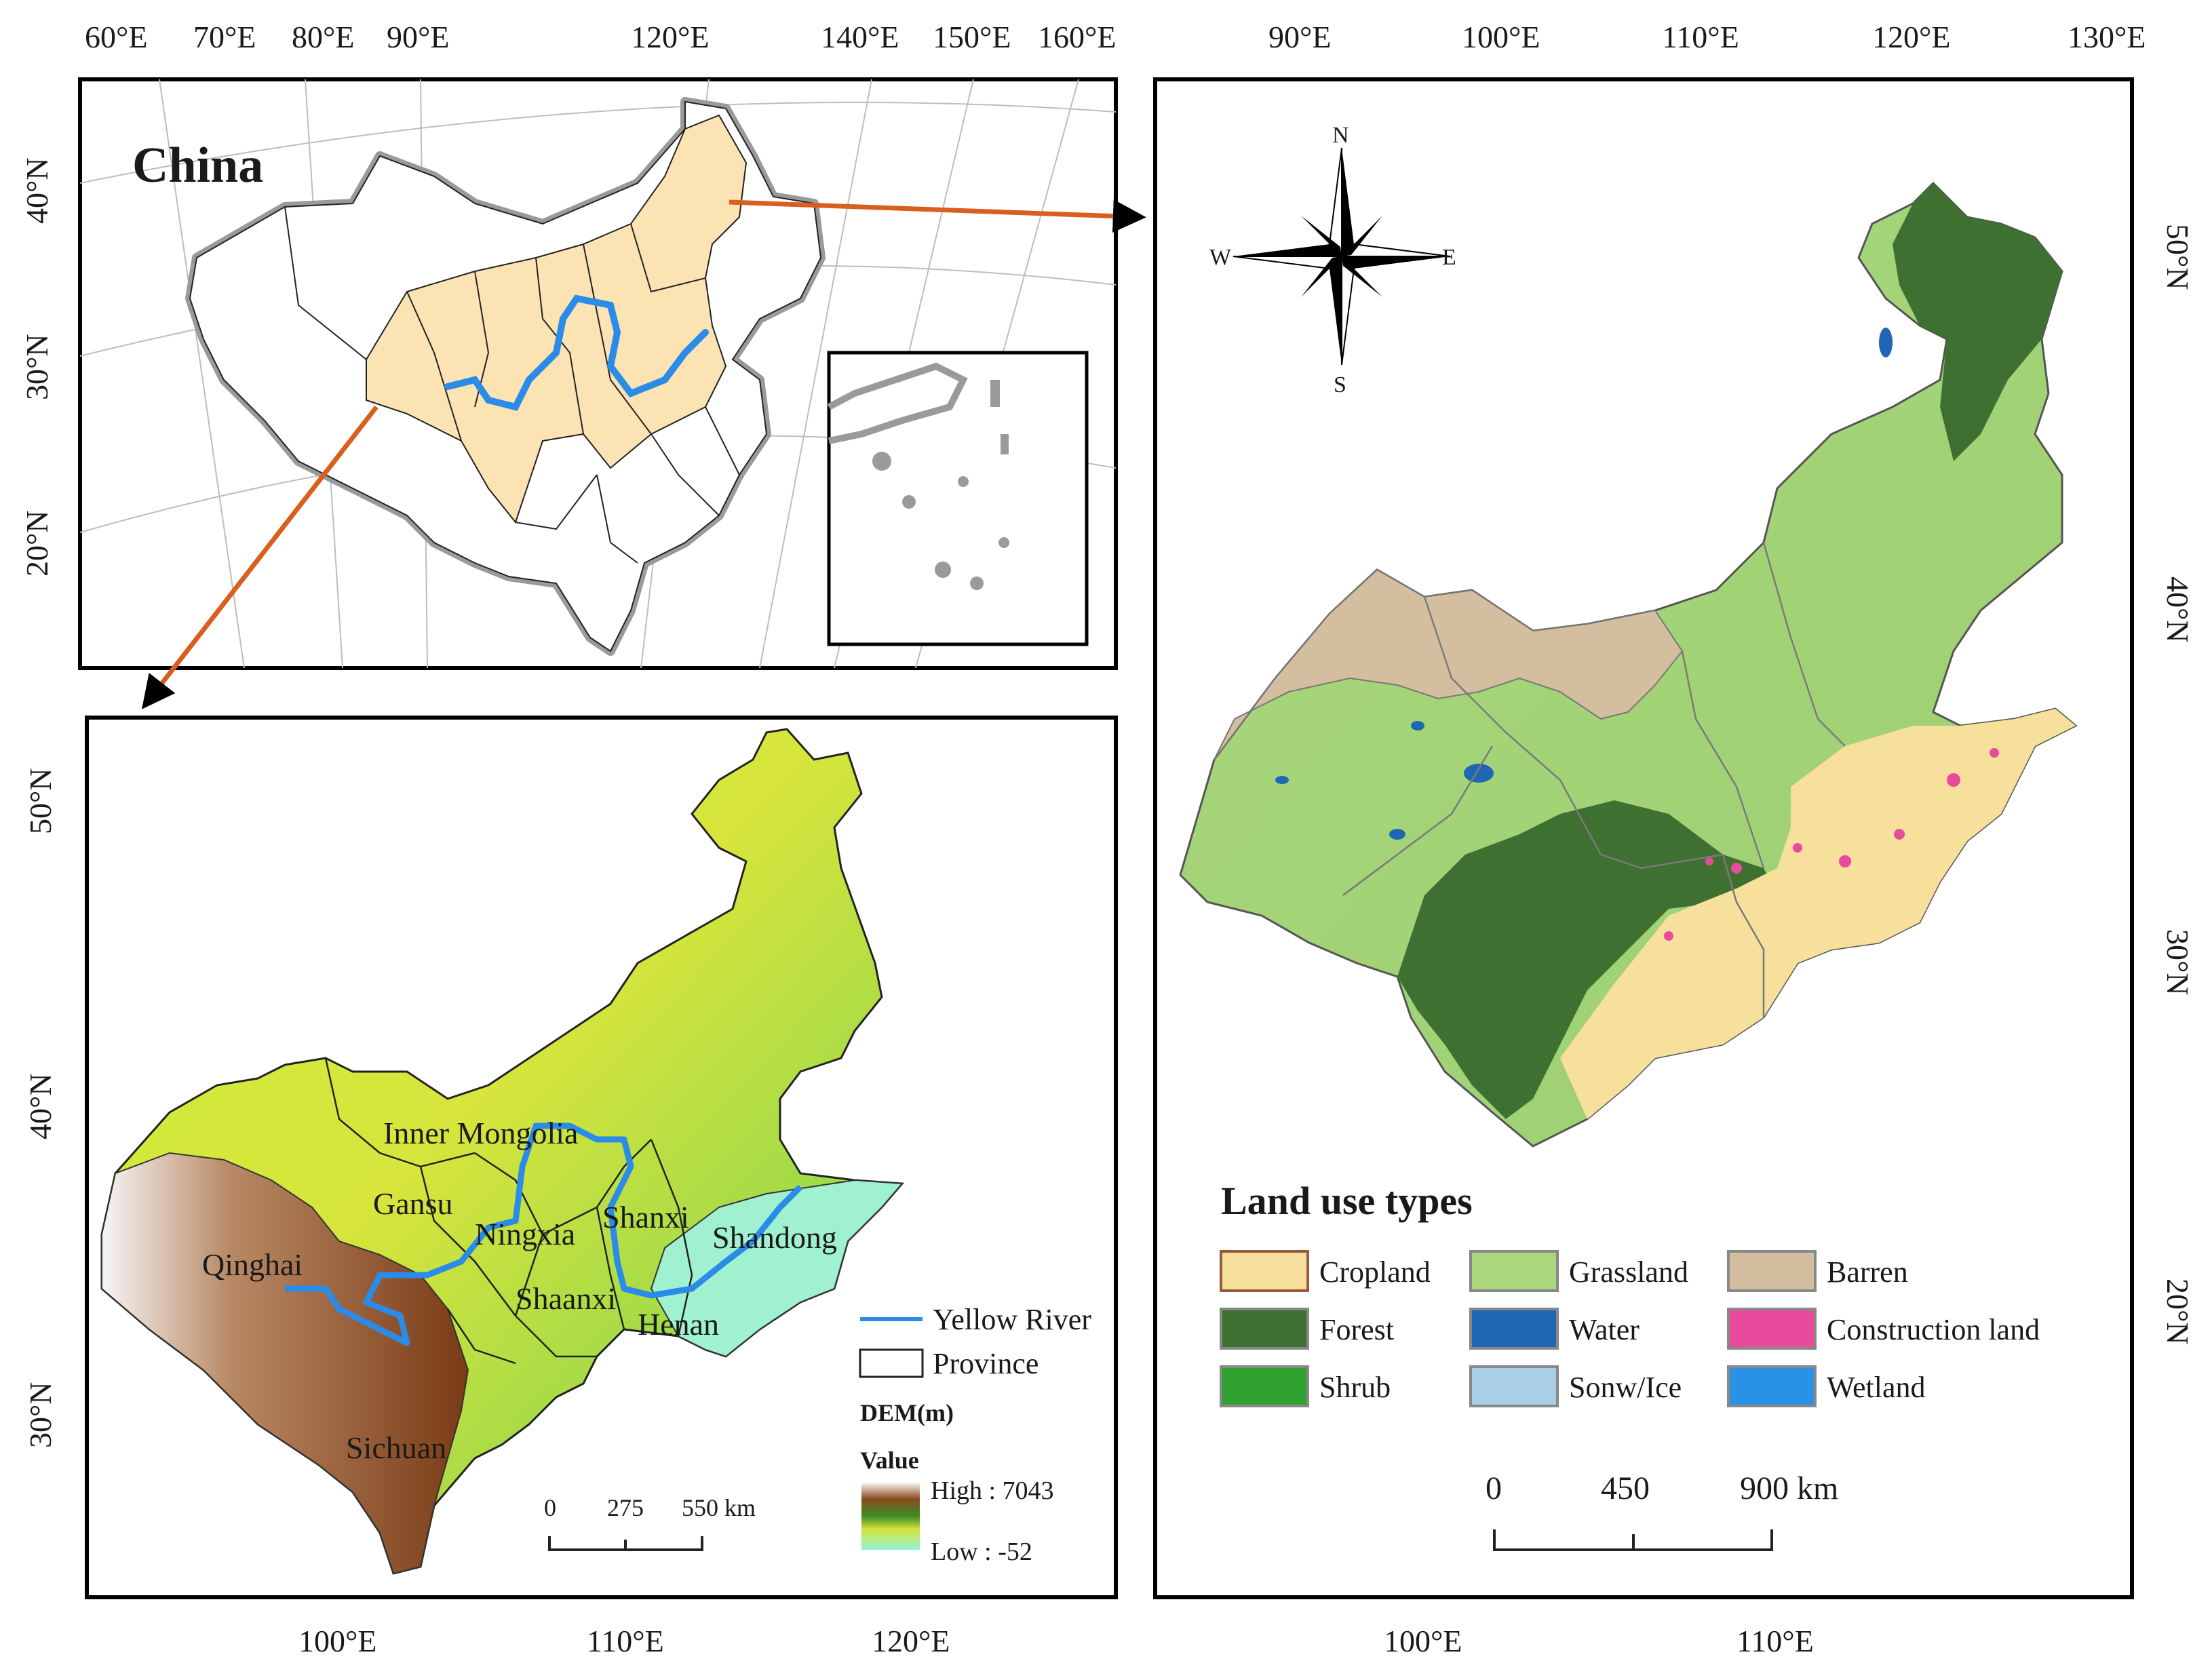 This screenshot has height=1680, width=2212. I want to click on tick-80e: 80°E, so click(323, 37).